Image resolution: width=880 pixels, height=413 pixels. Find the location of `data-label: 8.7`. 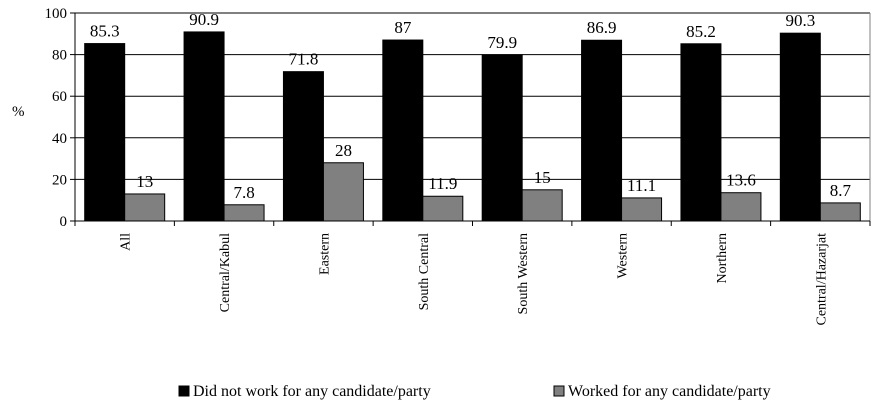

data-label: 8.7 is located at coordinates (841, 190).